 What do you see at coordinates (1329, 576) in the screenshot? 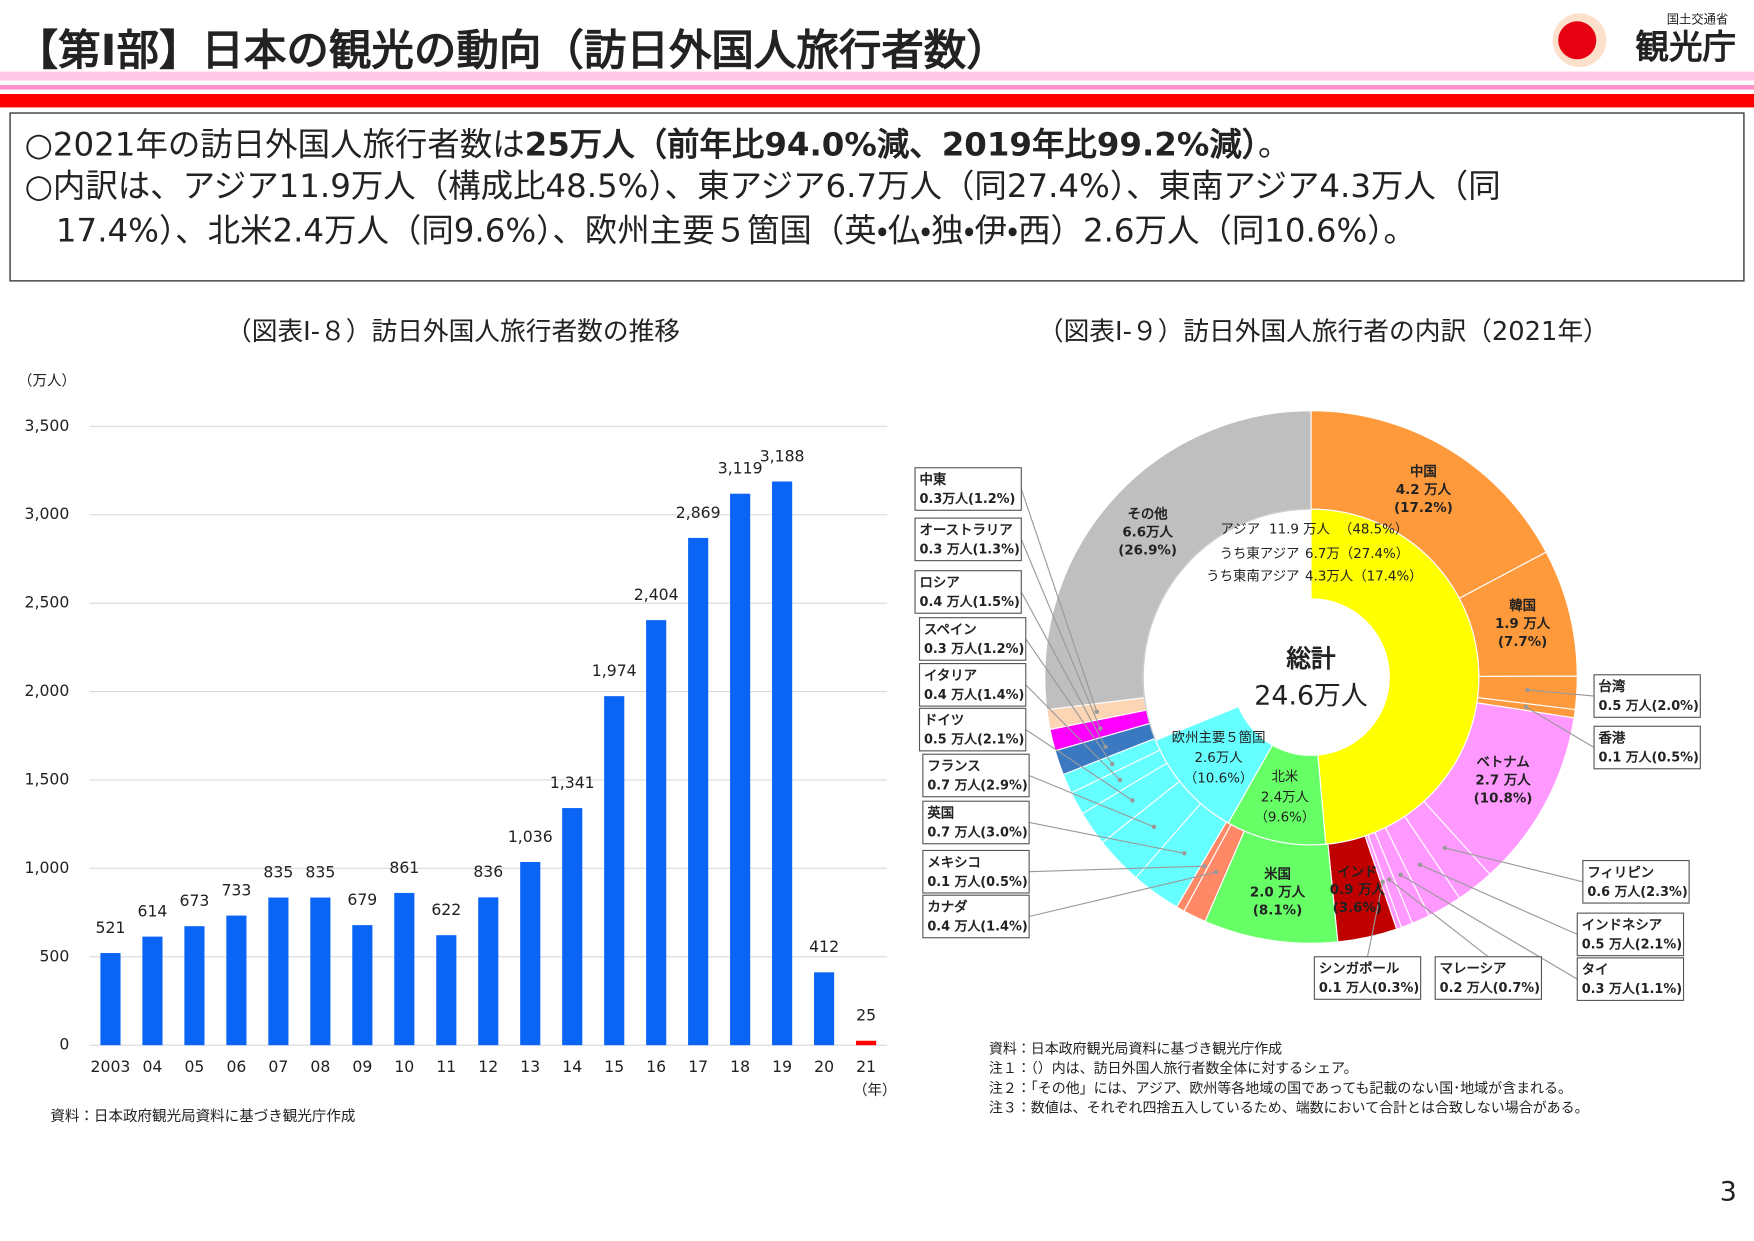
I see `breakdown-amount-label: 4.3万人` at bounding box center [1329, 576].